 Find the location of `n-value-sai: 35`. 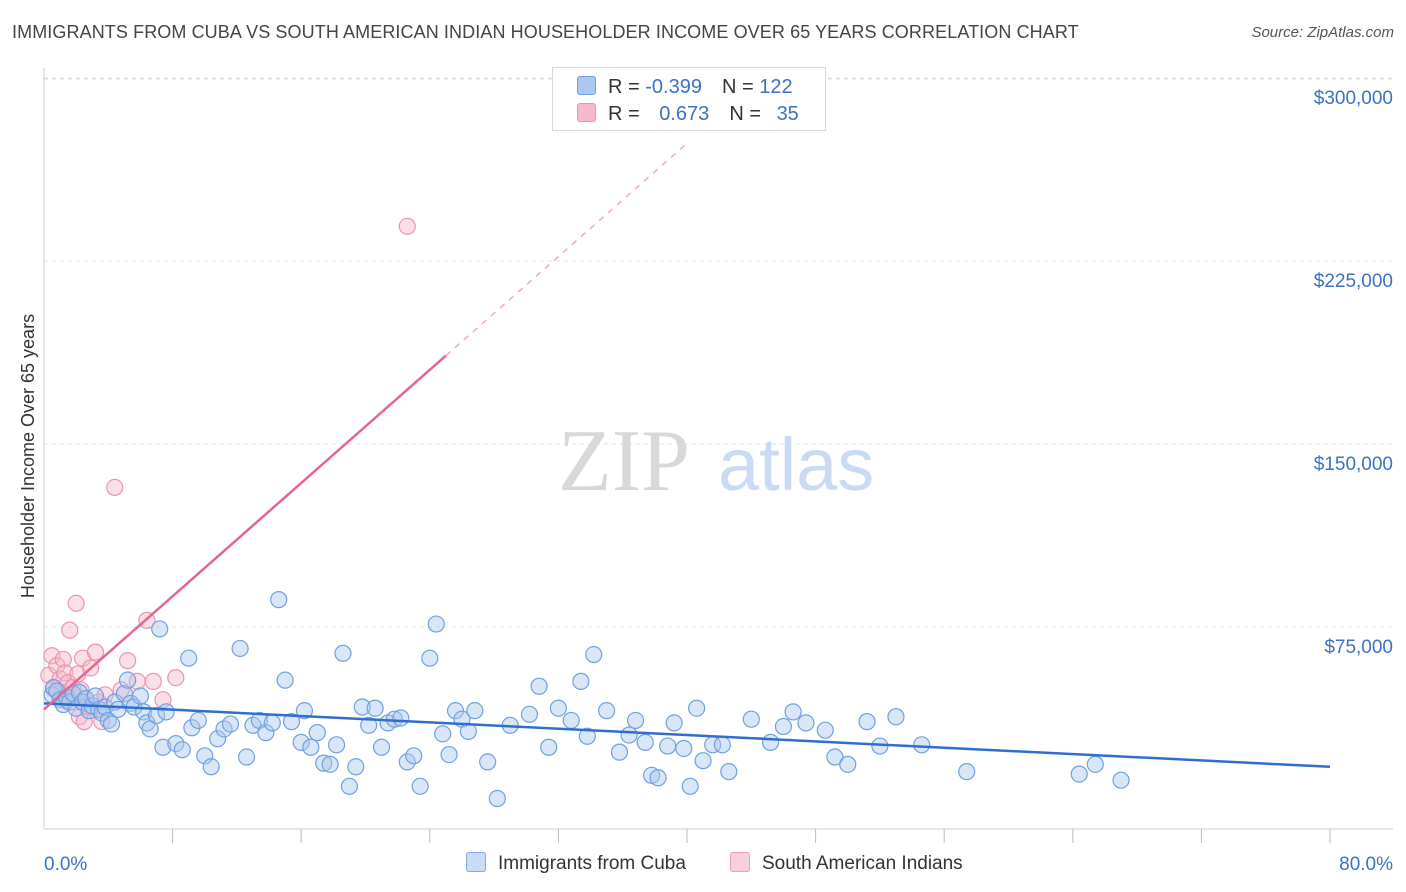

n-value-sai: 35 is located at coordinates (787, 114).